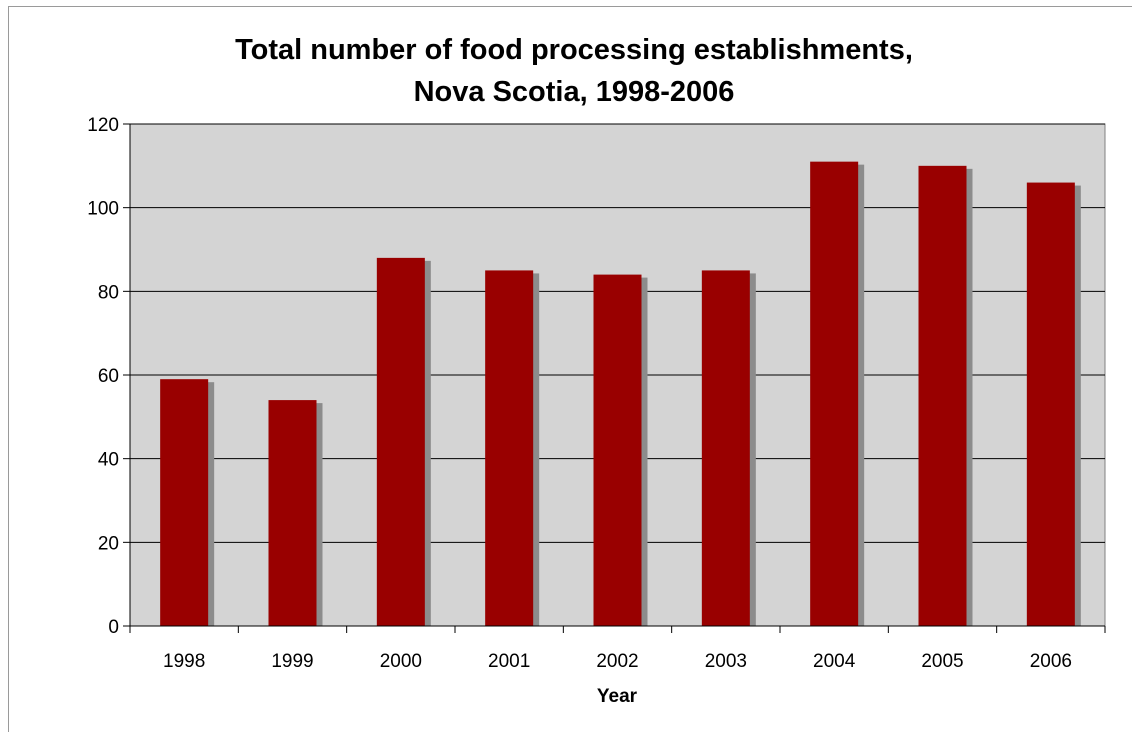  I want to click on y-tick-label: 20, so click(108, 543).